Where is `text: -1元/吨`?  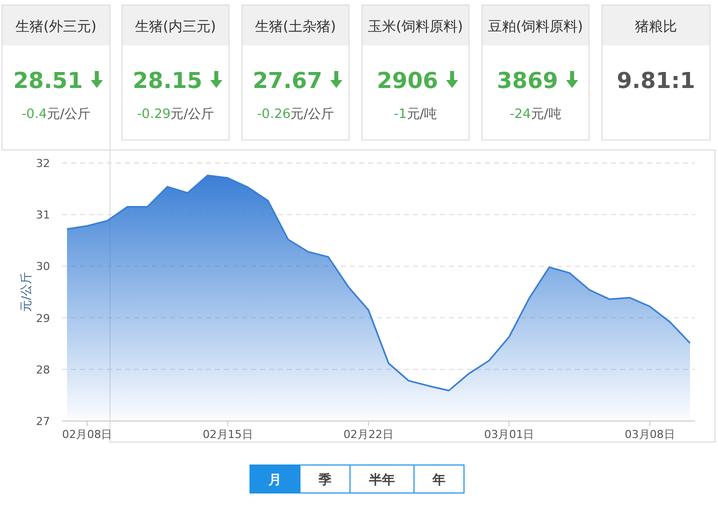 text: -1元/吨 is located at coordinates (416, 114).